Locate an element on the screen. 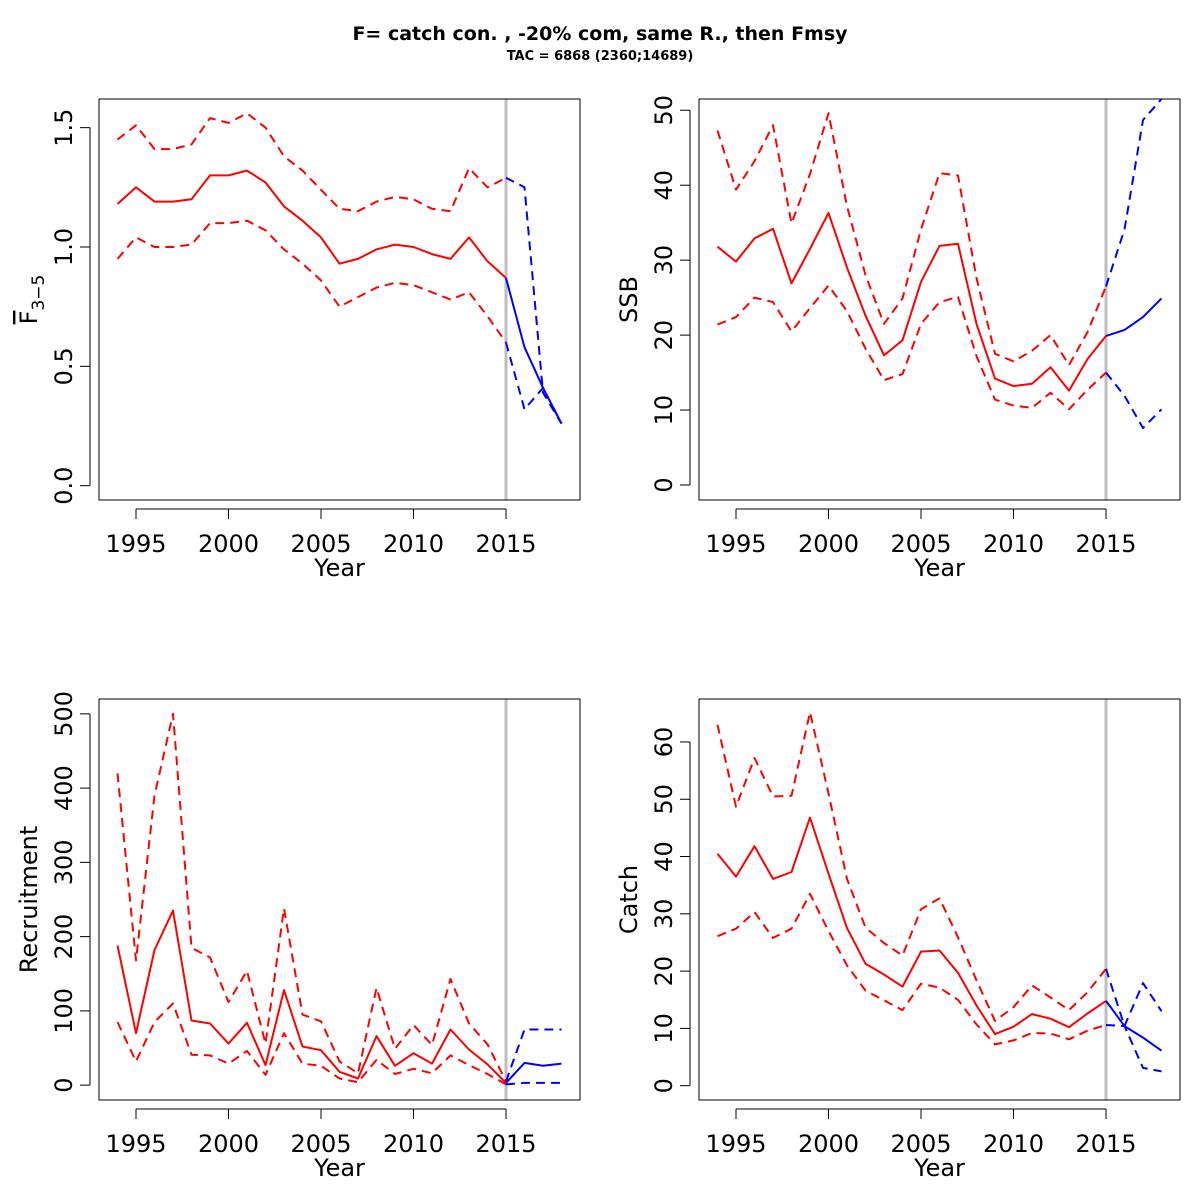 This screenshot has height=1200, width=1200. y-axis-label: F3−5 is located at coordinates (32, 300).